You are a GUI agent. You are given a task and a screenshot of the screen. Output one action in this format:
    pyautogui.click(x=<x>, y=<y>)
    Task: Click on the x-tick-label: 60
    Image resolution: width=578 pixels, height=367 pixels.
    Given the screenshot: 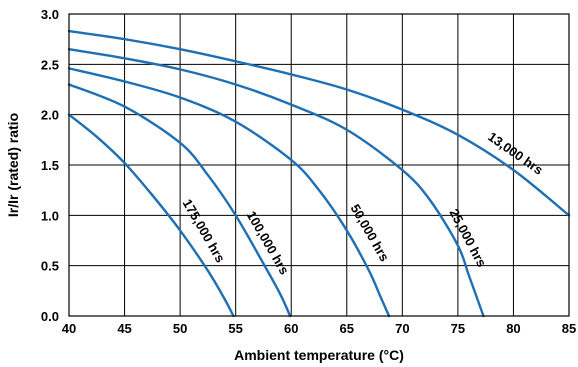 What is the action you would take?
    pyautogui.click(x=291, y=328)
    